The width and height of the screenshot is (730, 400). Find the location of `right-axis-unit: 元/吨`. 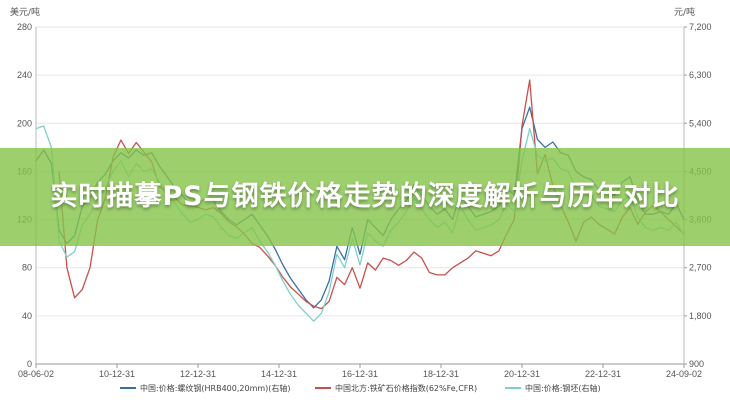

right-axis-unit: 元/吨 is located at coordinates (684, 12).